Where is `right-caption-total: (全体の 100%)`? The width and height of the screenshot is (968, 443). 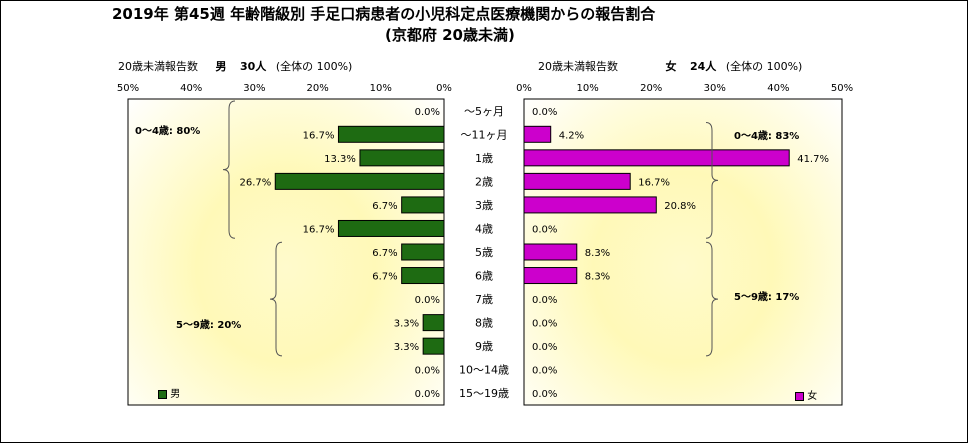 right-caption-total: (全体の 100%) is located at coordinates (764, 66).